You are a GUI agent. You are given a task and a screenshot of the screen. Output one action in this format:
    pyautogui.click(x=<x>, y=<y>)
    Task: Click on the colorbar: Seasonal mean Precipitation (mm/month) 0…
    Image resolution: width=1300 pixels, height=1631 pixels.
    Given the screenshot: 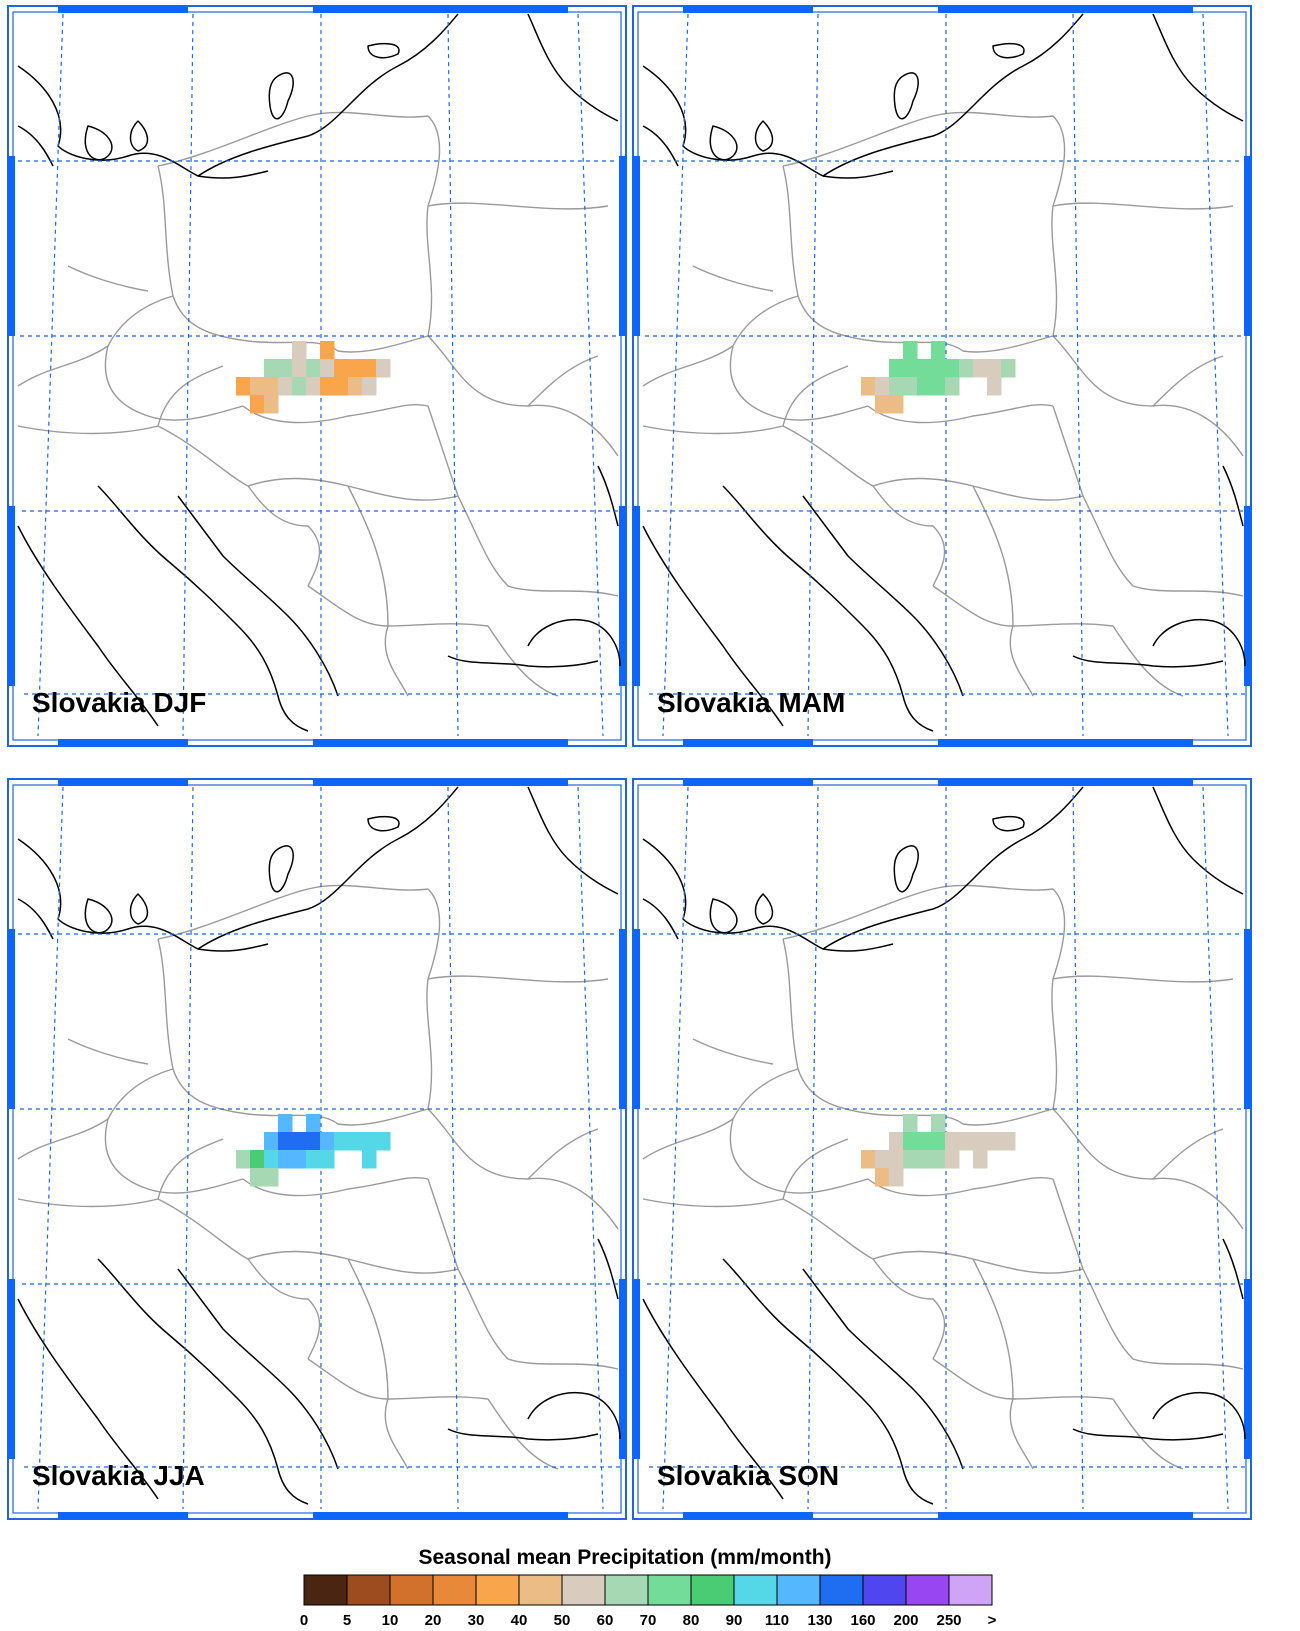 What is the action you would take?
    pyautogui.click(x=648, y=1587)
    